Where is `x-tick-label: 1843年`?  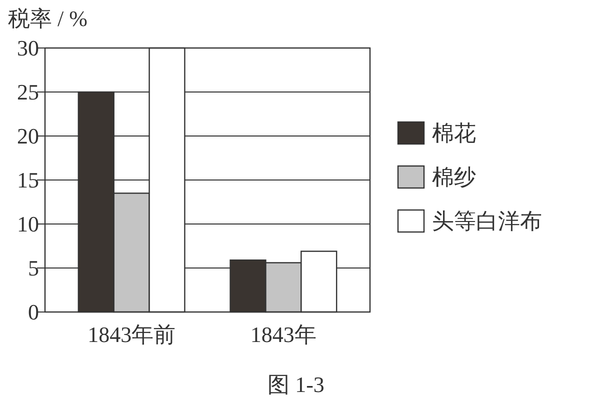
x-tick-label: 1843年 is located at coordinates (283, 334).